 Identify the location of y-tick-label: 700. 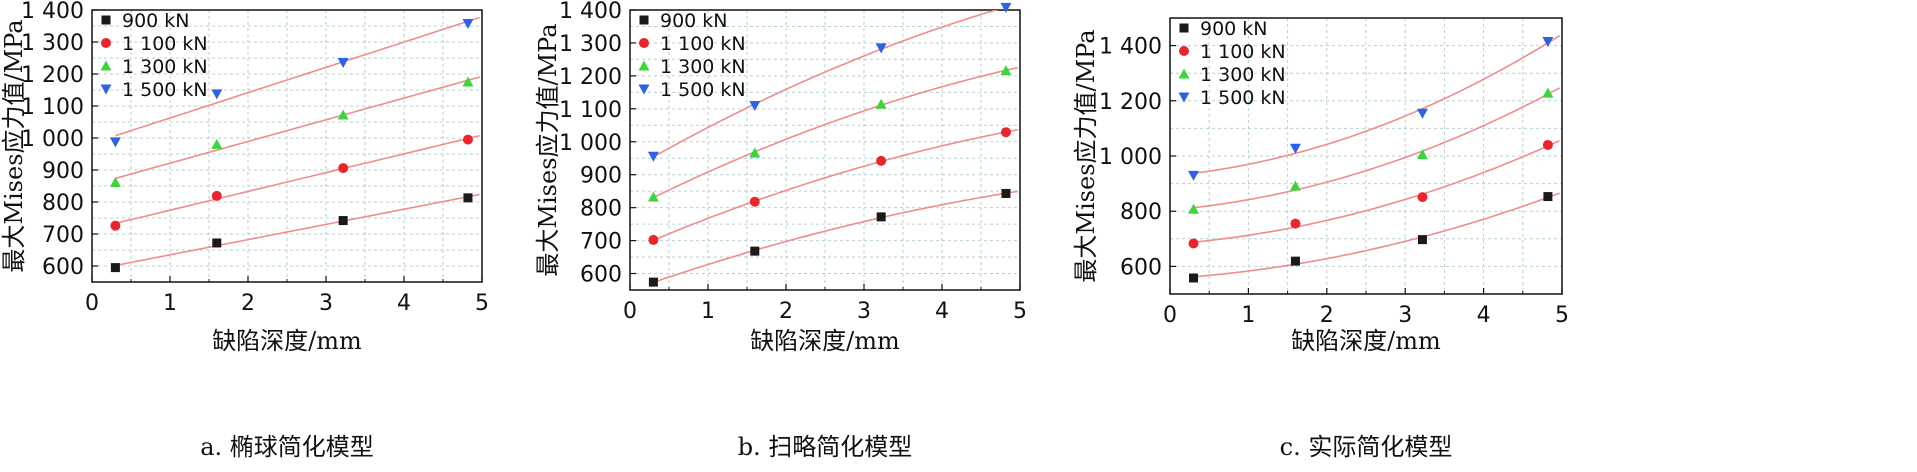
(63, 235).